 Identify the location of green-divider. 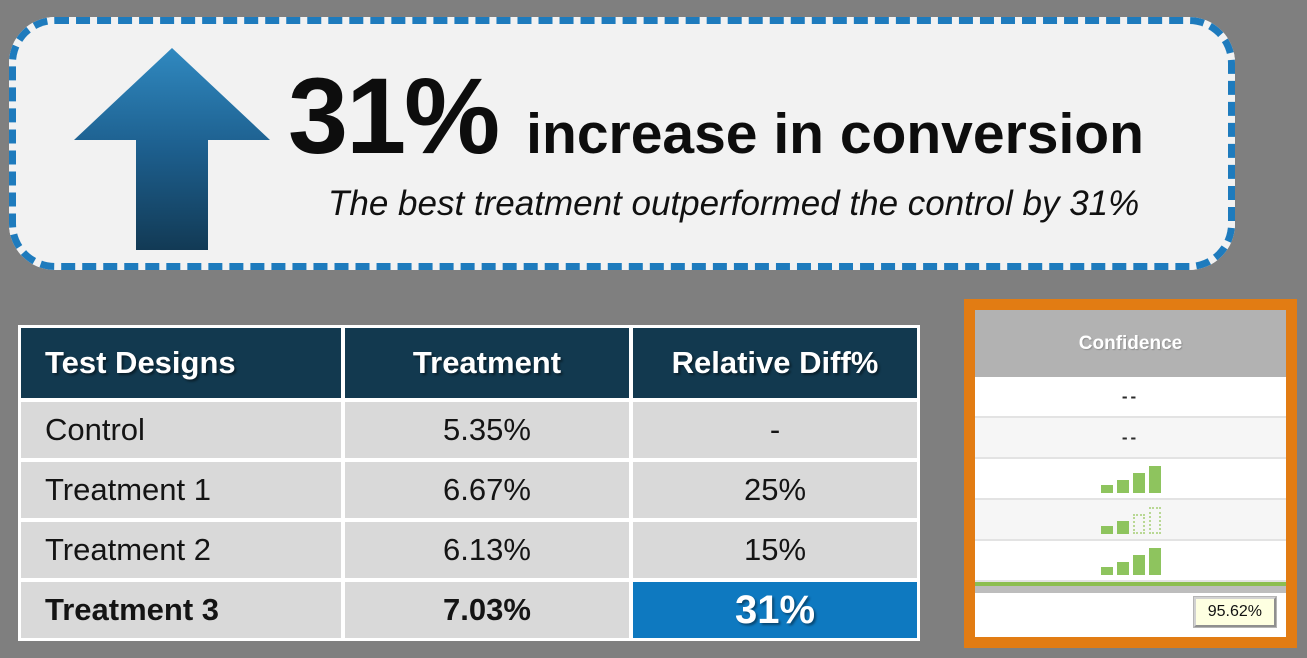
(1130, 584).